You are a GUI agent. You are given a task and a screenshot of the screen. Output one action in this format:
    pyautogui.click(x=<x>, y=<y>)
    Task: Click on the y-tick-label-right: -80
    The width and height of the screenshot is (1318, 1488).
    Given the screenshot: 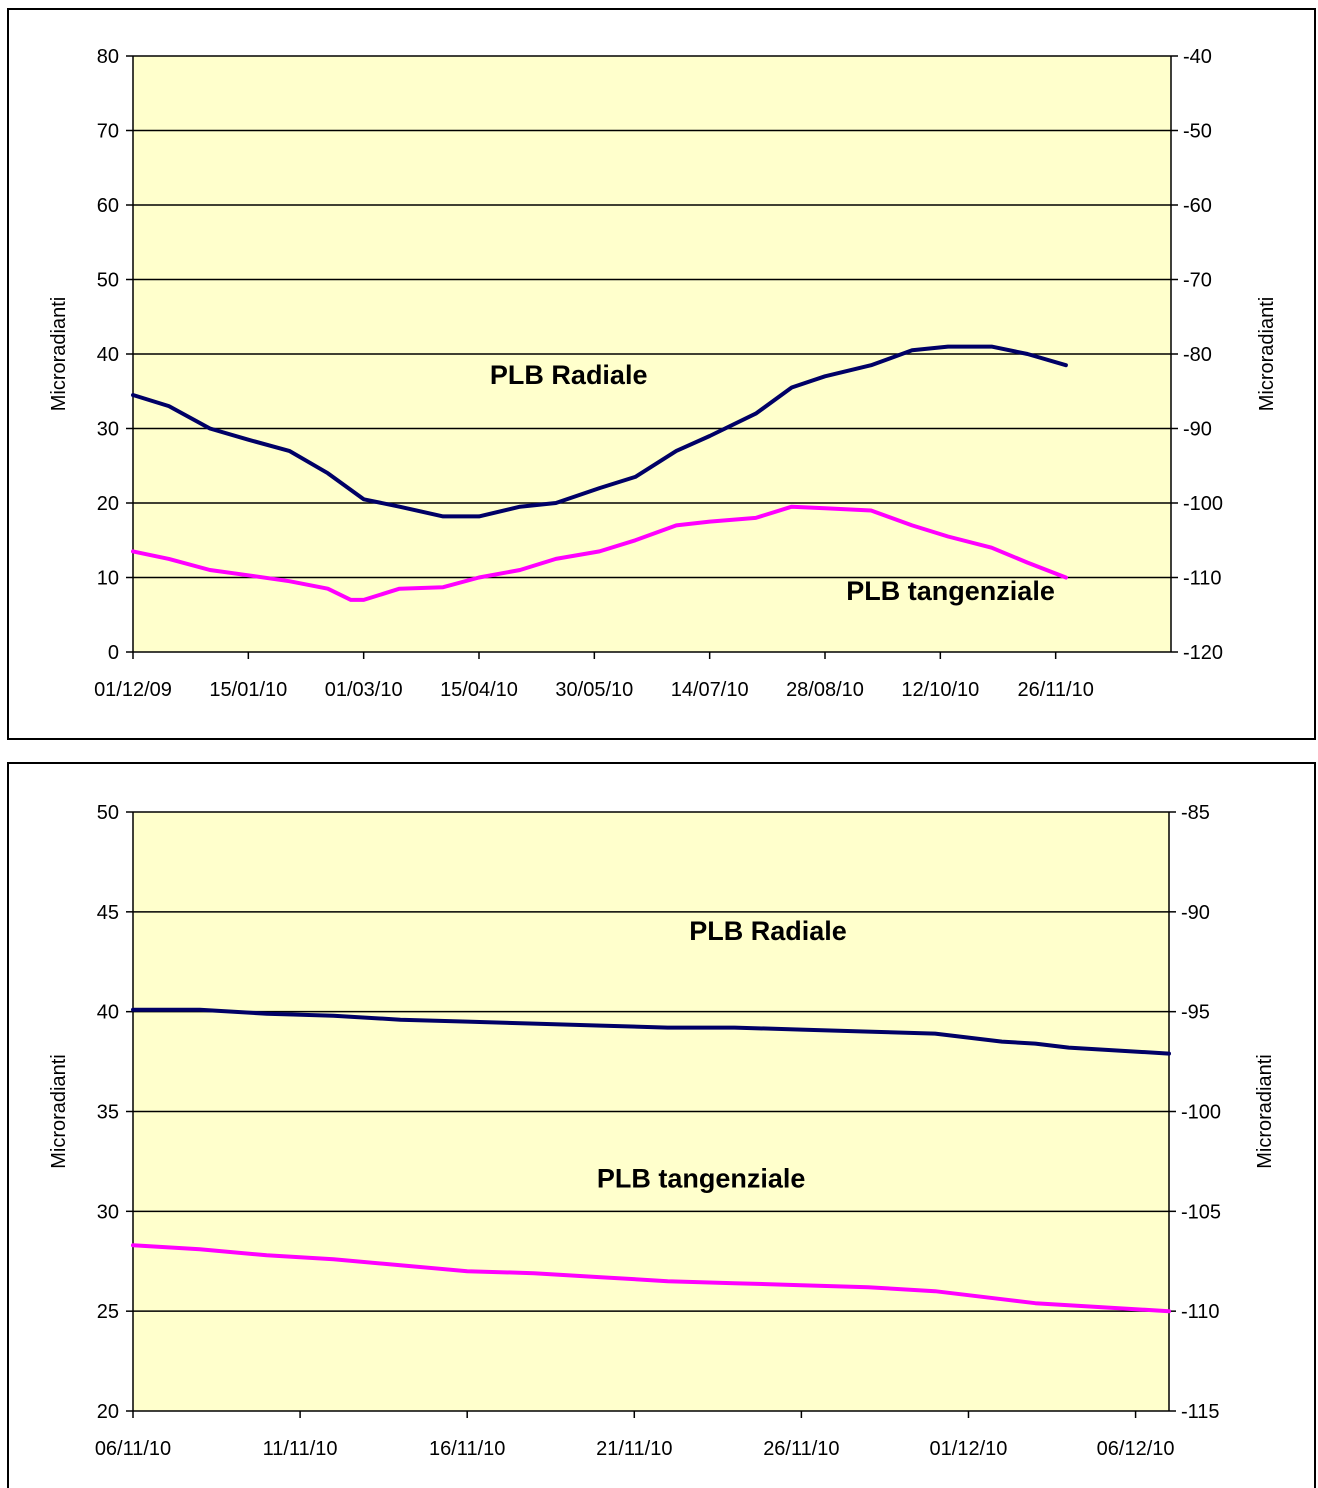 What is the action you would take?
    pyautogui.click(x=1197, y=355)
    